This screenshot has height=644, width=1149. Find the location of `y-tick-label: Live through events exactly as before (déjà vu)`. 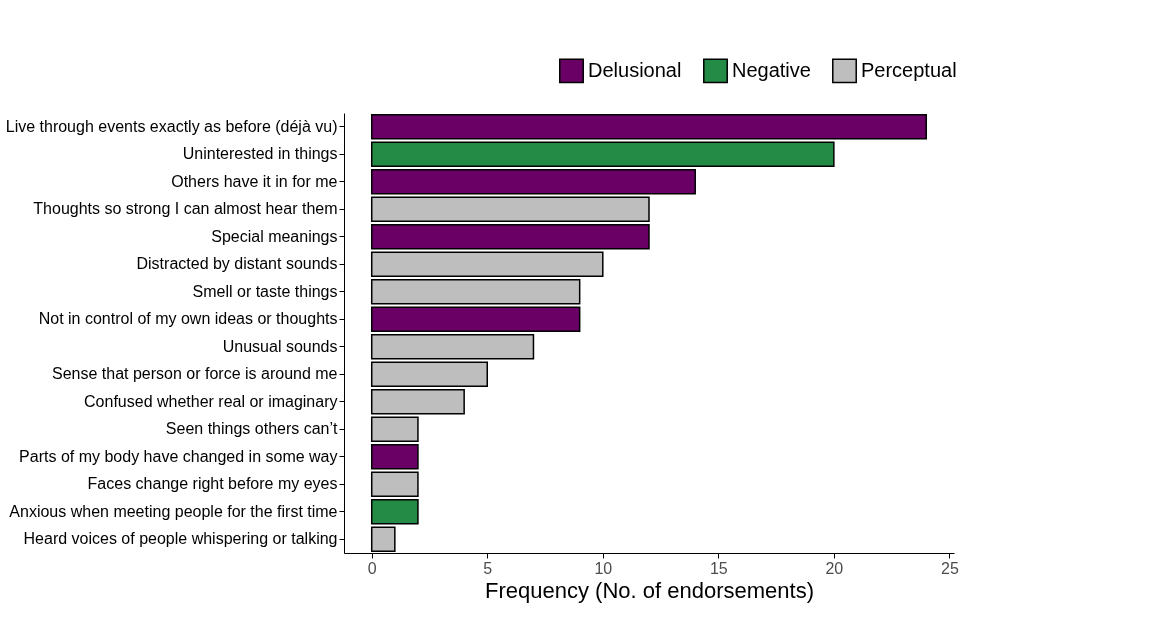

y-tick-label: Live through events exactly as before (déjà vu) is located at coordinates (171, 126).